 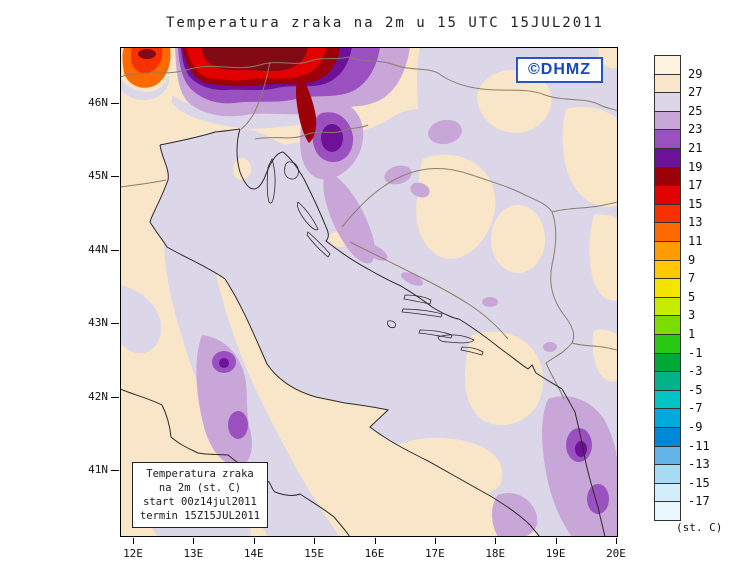 I want to click on colorbar-tick-label: 17, so click(x=695, y=185).